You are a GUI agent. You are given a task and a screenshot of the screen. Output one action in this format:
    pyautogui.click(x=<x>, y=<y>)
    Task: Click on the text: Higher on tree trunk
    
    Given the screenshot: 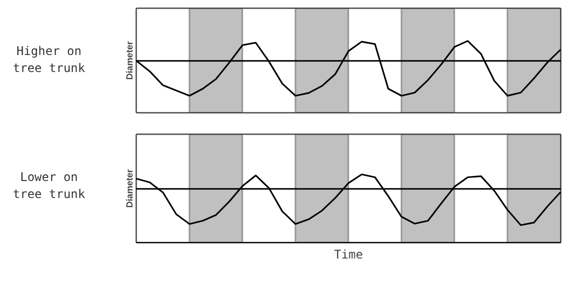 What is the action you would take?
    pyautogui.click(x=49, y=60)
    